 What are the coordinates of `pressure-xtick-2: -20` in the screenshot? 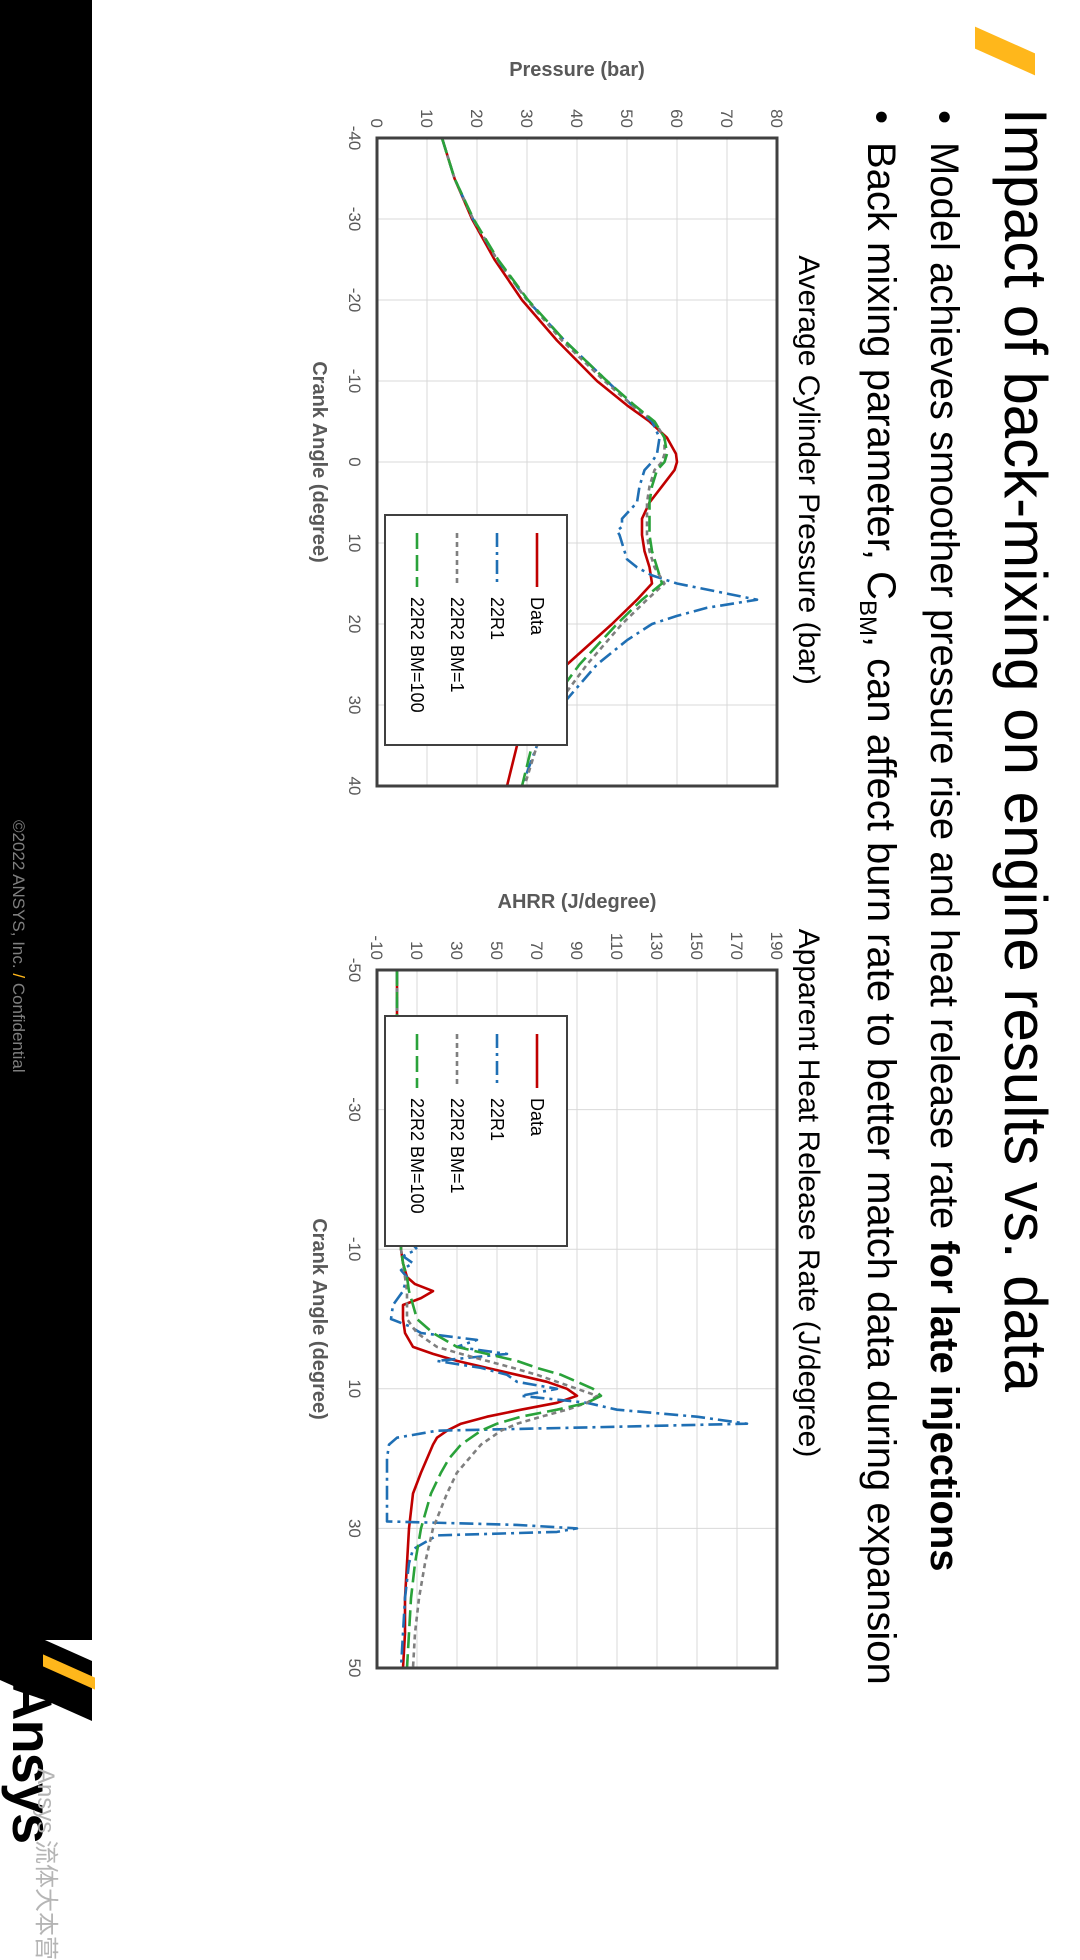 It's located at (354, 300).